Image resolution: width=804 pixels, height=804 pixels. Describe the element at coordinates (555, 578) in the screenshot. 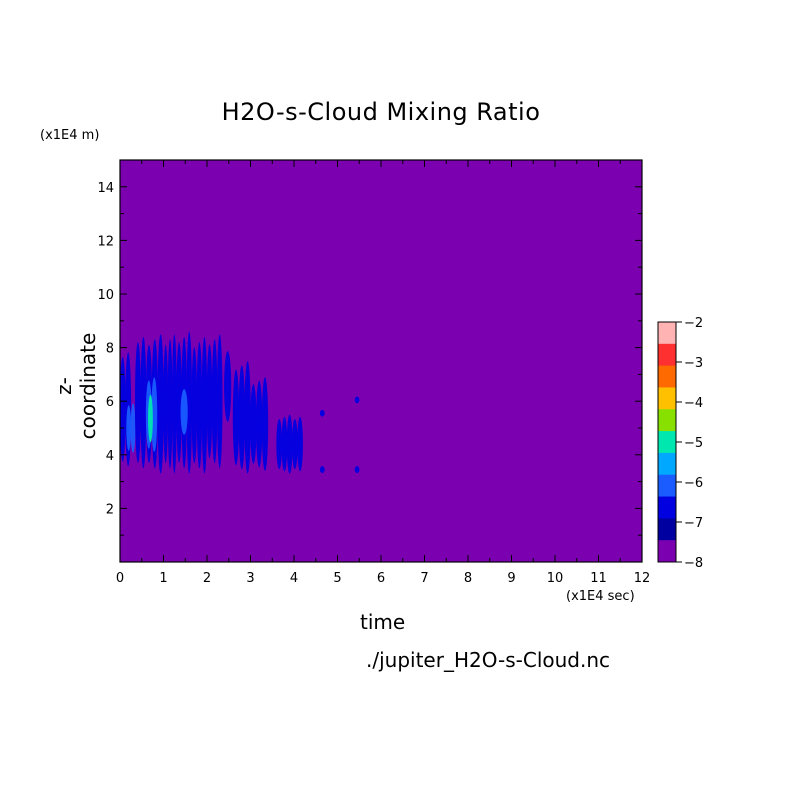

I see `x-tick-label: 10` at that location.